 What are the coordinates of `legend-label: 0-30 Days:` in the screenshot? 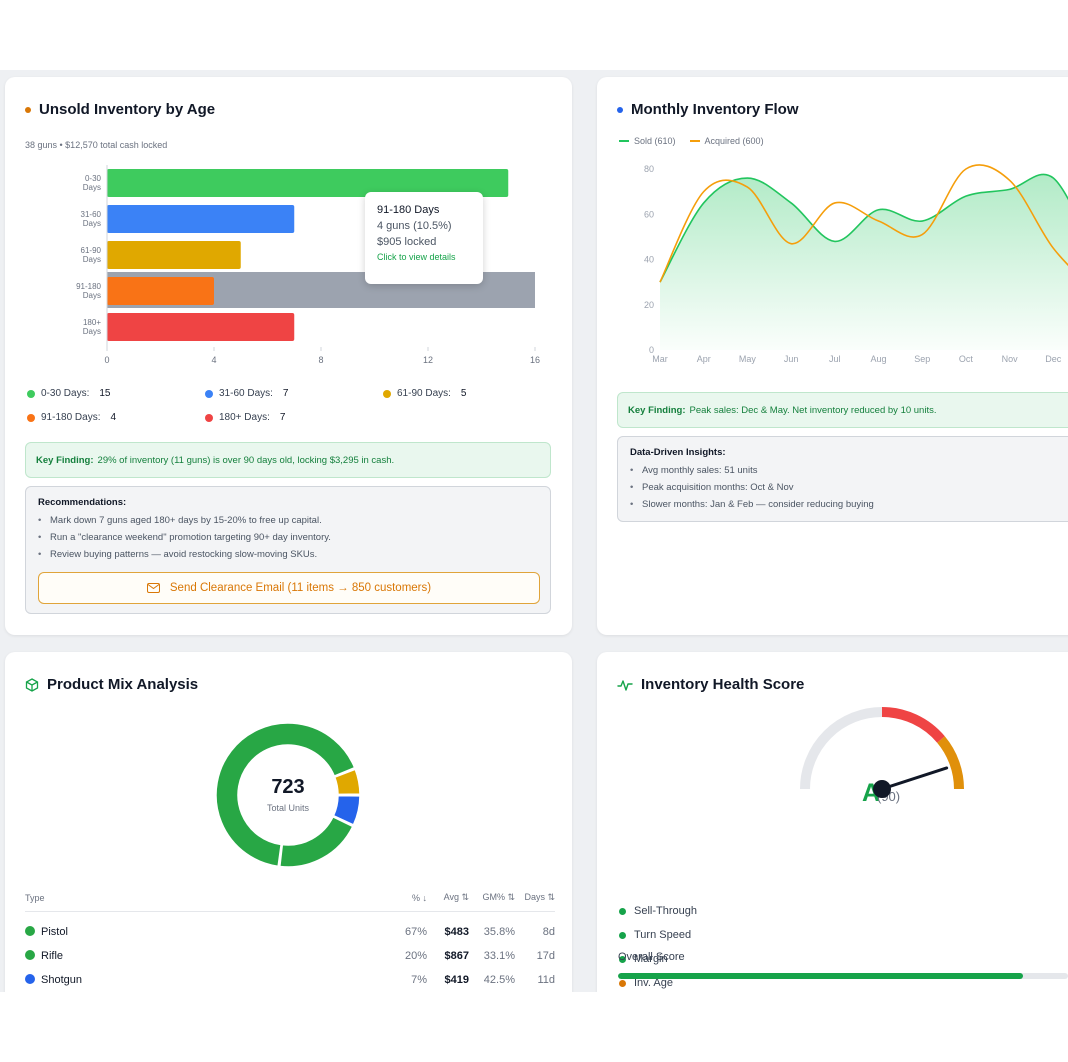 It's located at (65, 393).